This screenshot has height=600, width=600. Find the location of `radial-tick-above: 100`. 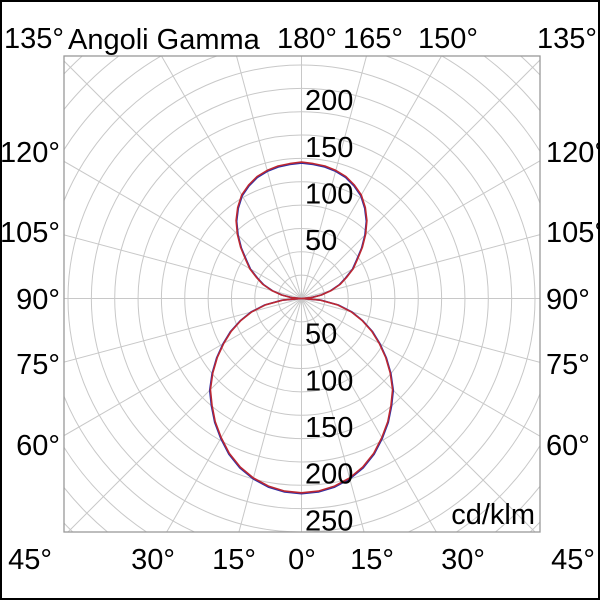

radial-tick-above: 100 is located at coordinates (329, 195).